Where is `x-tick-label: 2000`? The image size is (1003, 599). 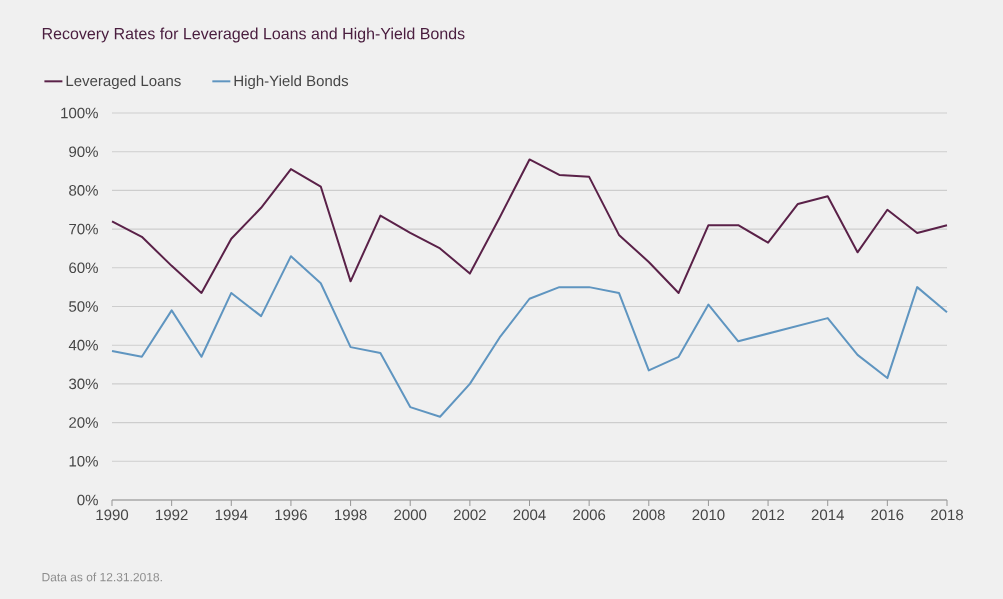
x-tick-label: 2000 is located at coordinates (410, 515).